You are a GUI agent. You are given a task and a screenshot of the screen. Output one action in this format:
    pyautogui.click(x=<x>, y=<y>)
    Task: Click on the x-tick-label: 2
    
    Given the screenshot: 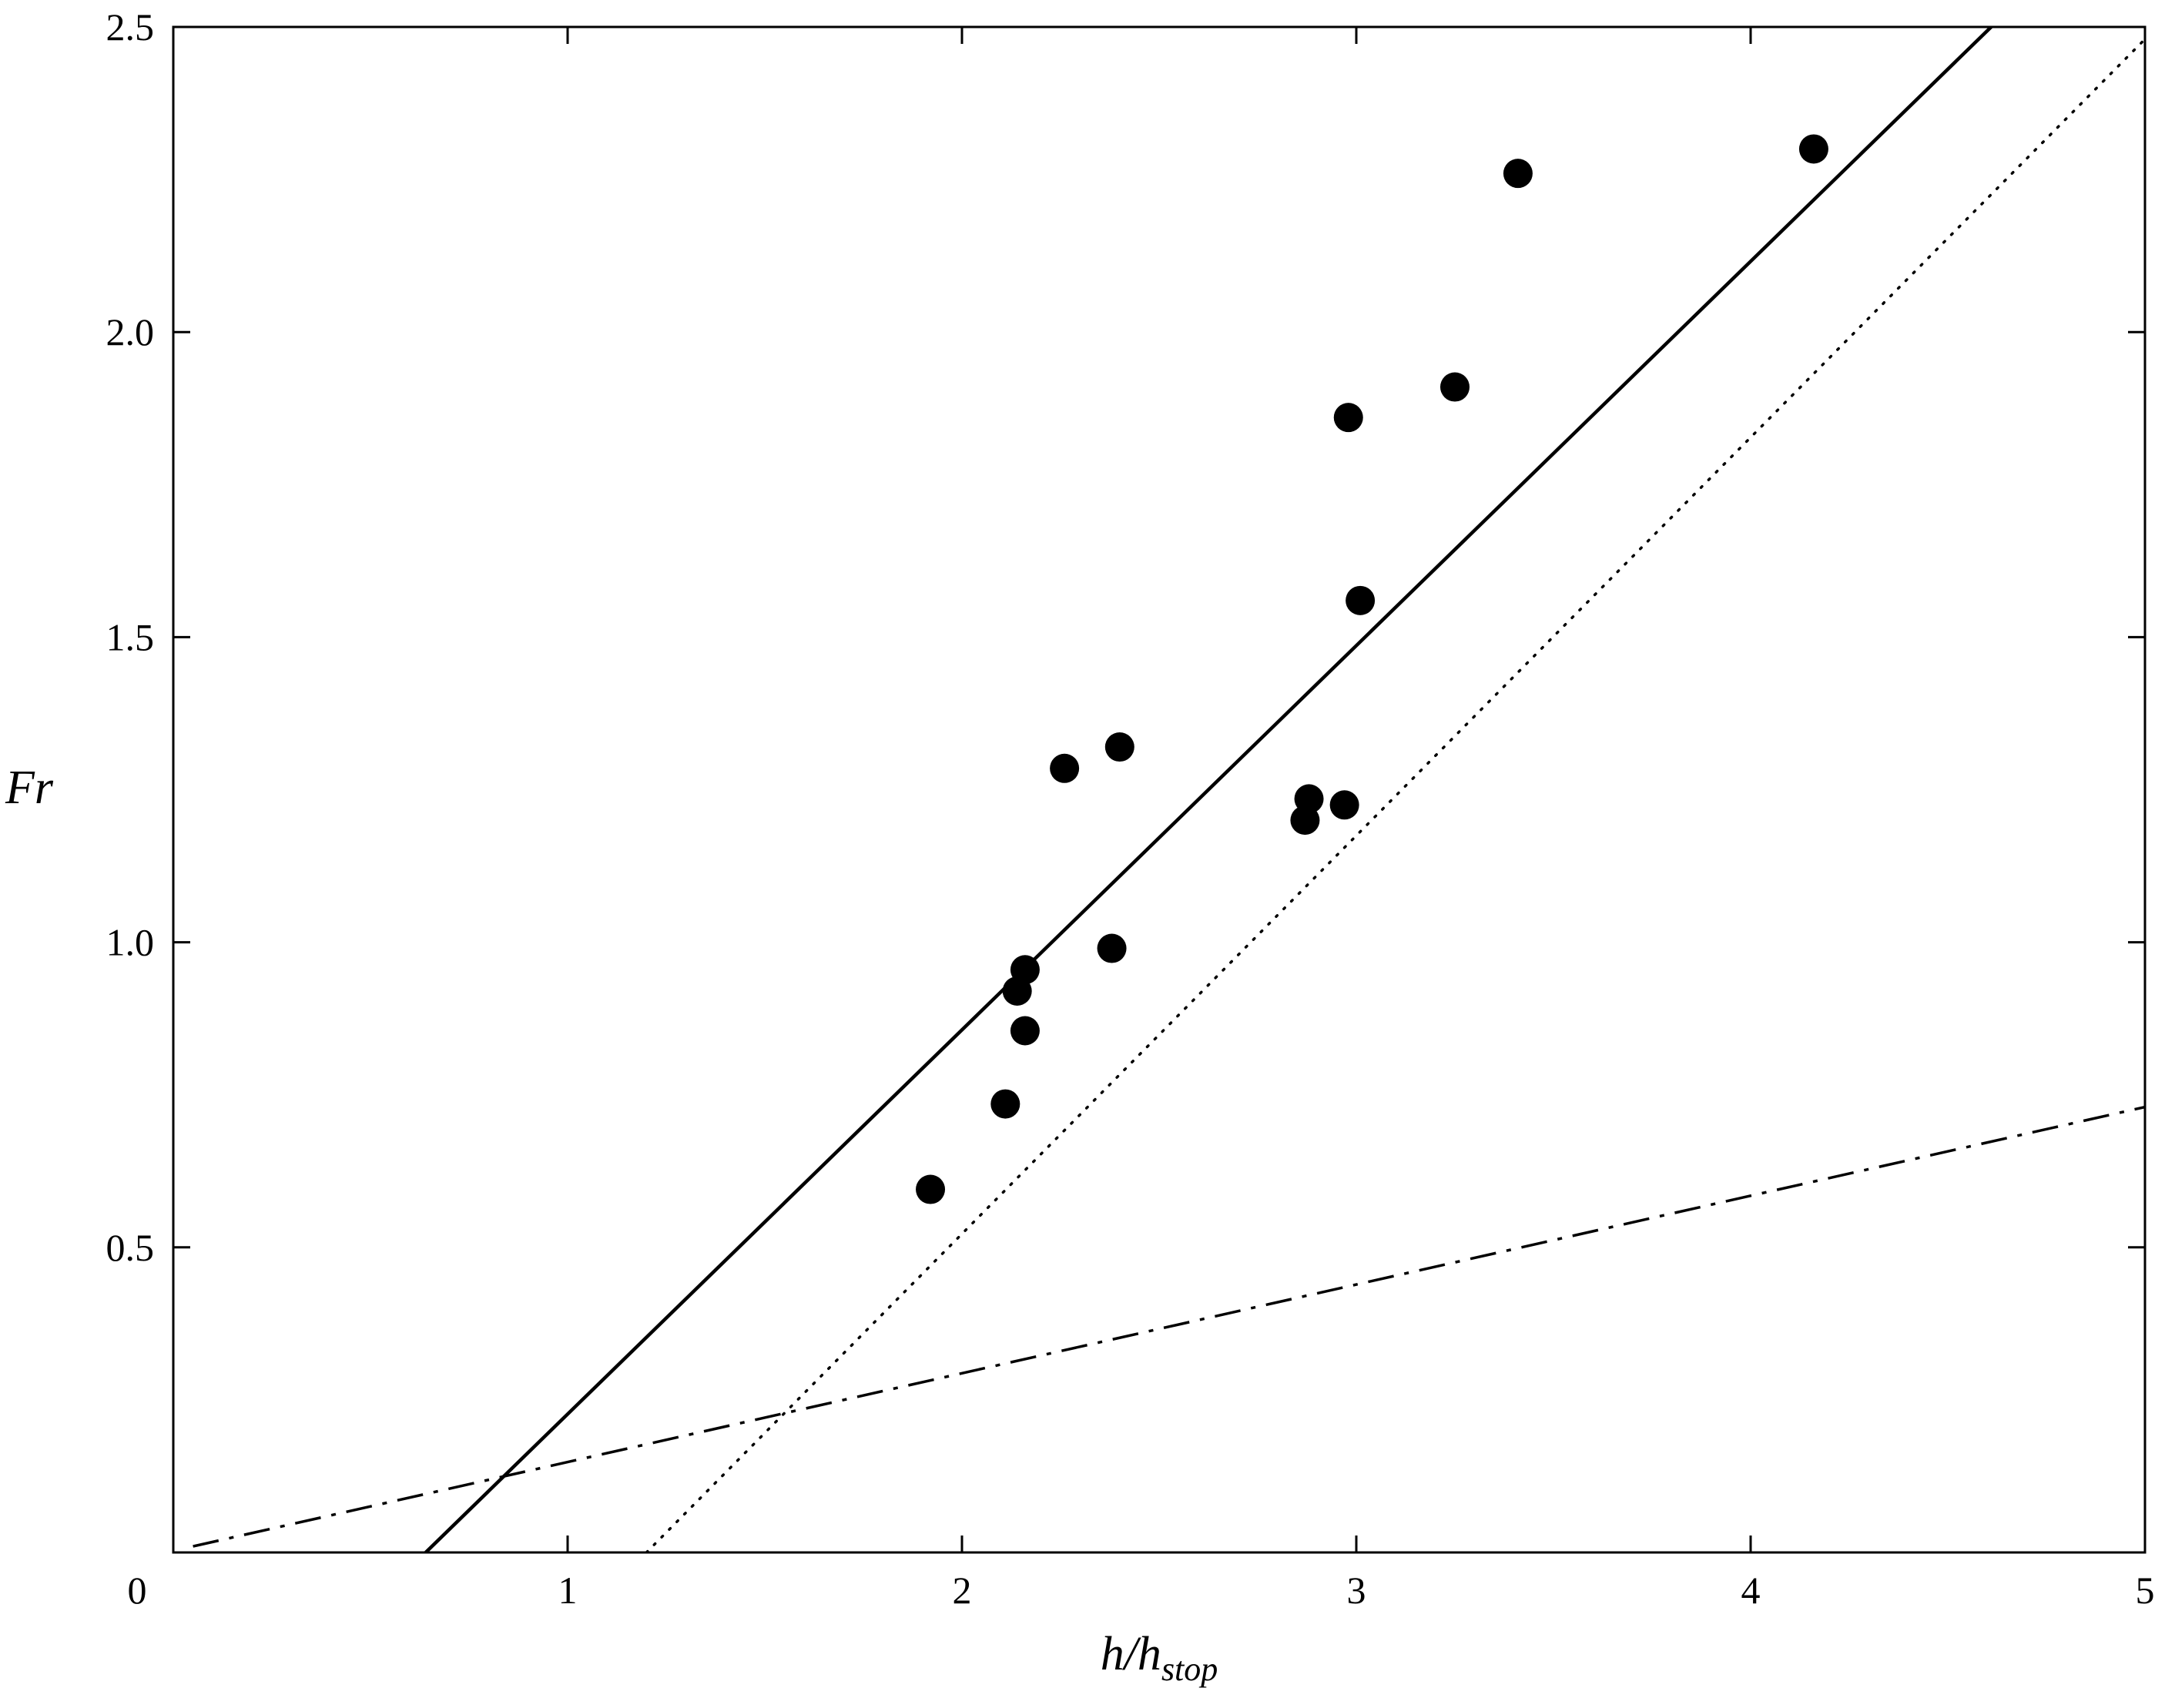 What is the action you would take?
    pyautogui.click(x=962, y=1590)
    